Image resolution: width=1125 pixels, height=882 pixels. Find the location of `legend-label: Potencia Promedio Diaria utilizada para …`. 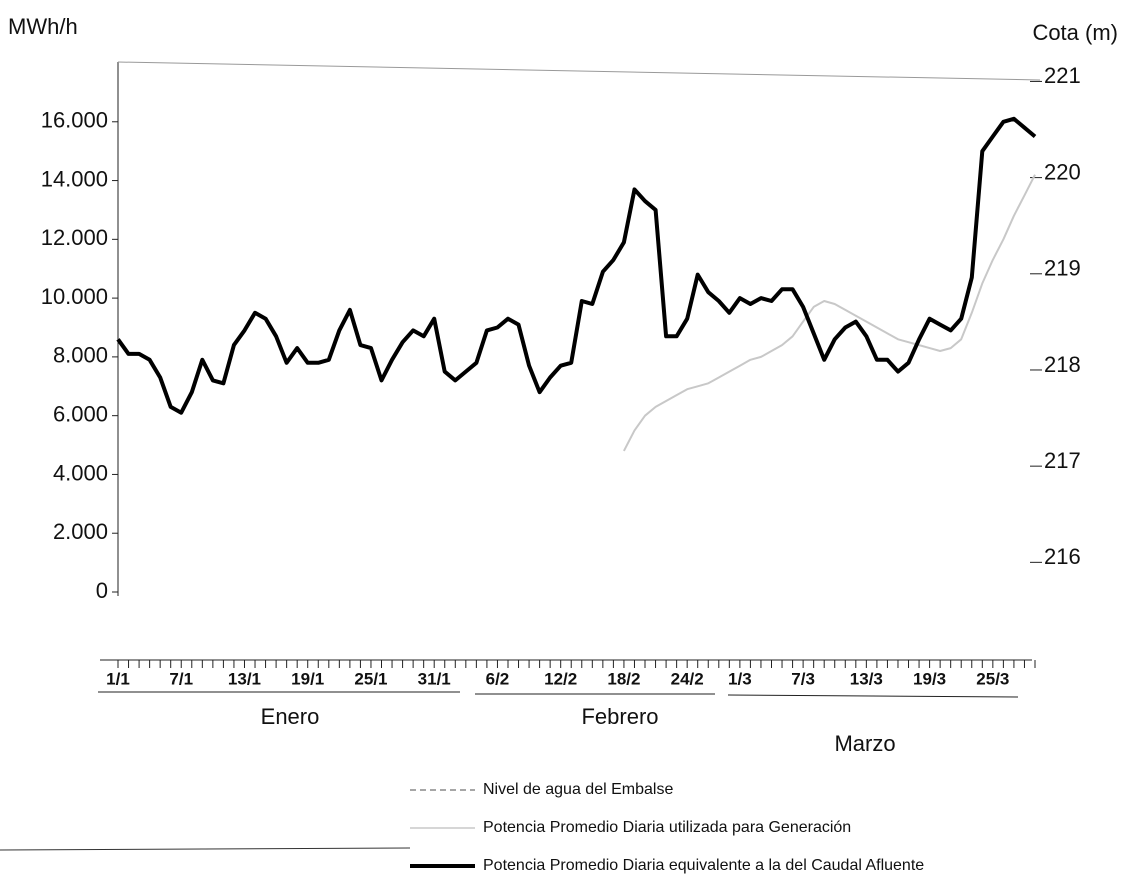

legend-label: Potencia Promedio Diaria utilizada para … is located at coordinates (667, 827).